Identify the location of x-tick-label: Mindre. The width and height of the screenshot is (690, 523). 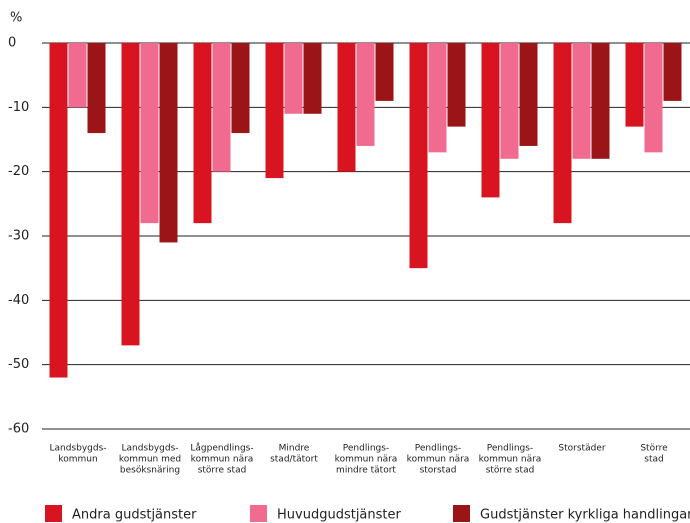
(294, 449).